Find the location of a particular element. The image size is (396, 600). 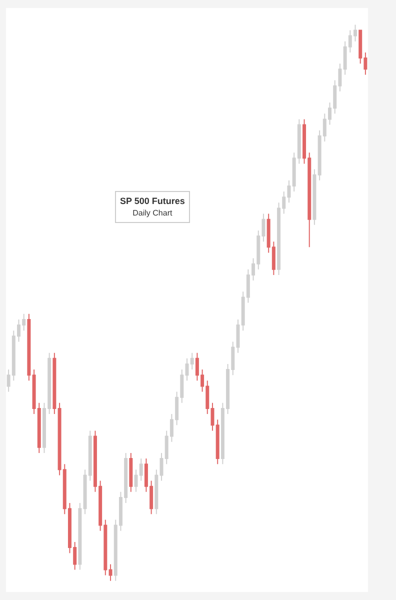

text: Daily Chart is located at coordinates (152, 213).